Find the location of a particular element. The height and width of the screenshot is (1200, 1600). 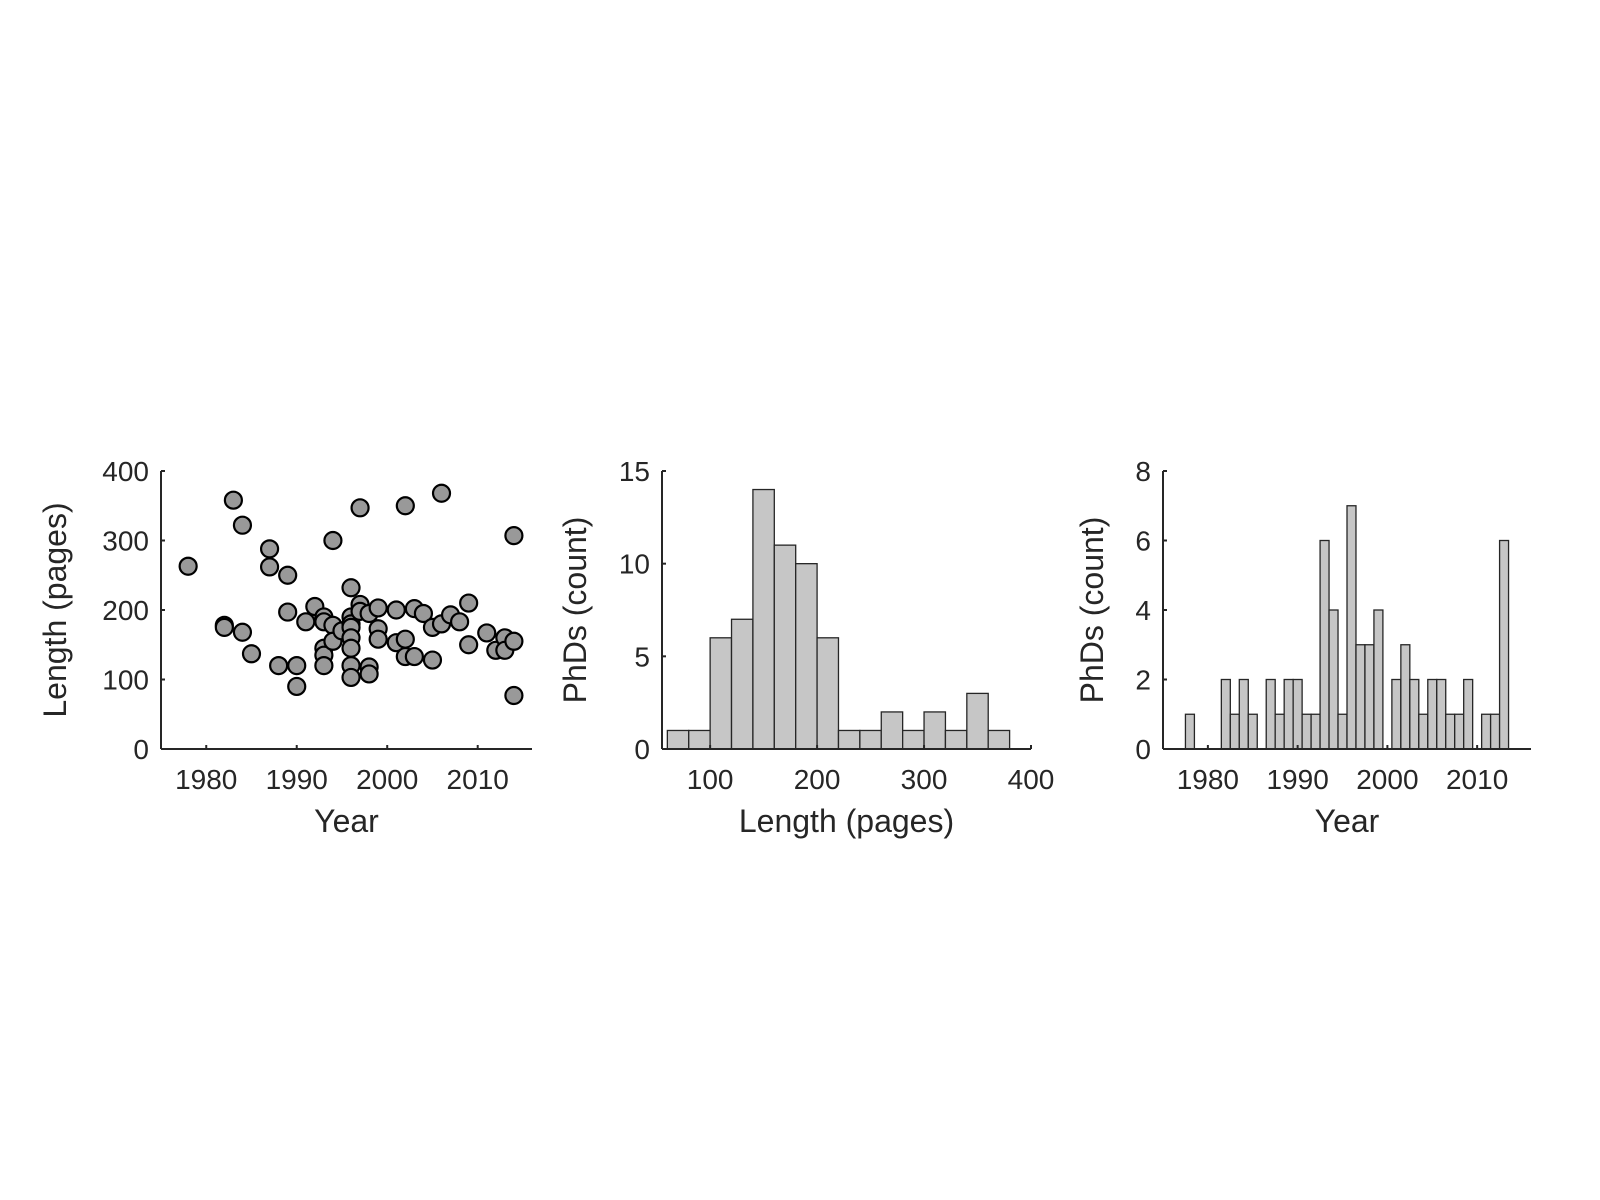

year-histogram-panel: 1980 1990 2000 2010 0 2 4 6 8 Year PhDs (count) is located at coordinates (1302, 647).